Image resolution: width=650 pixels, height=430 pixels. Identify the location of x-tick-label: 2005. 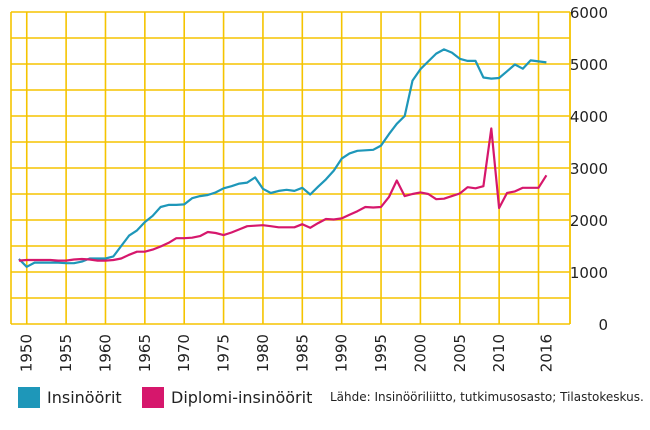
(460, 353).